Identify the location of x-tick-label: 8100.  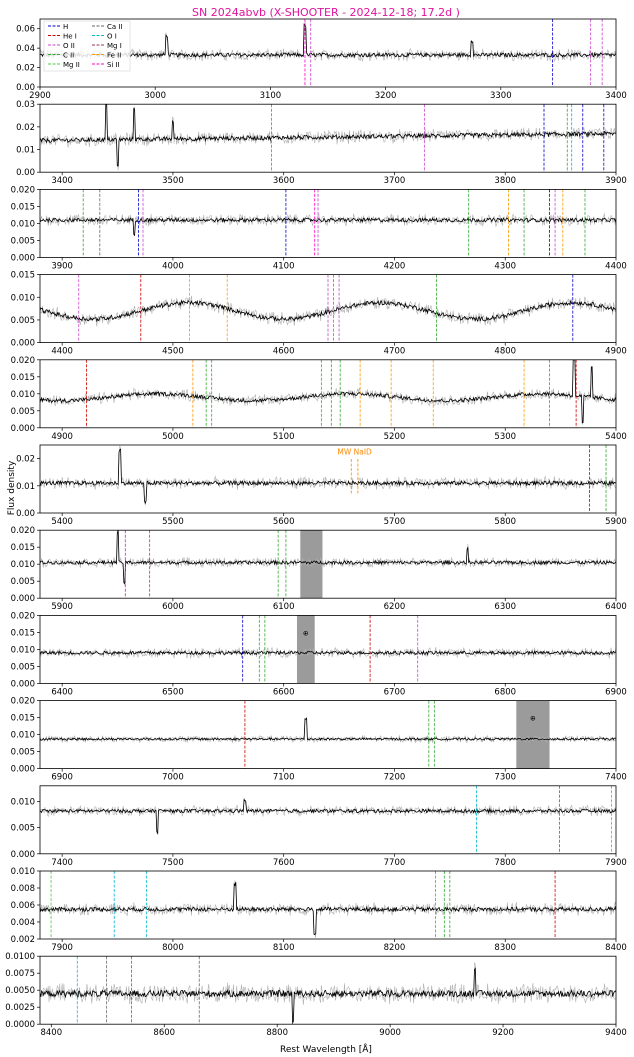
(284, 948).